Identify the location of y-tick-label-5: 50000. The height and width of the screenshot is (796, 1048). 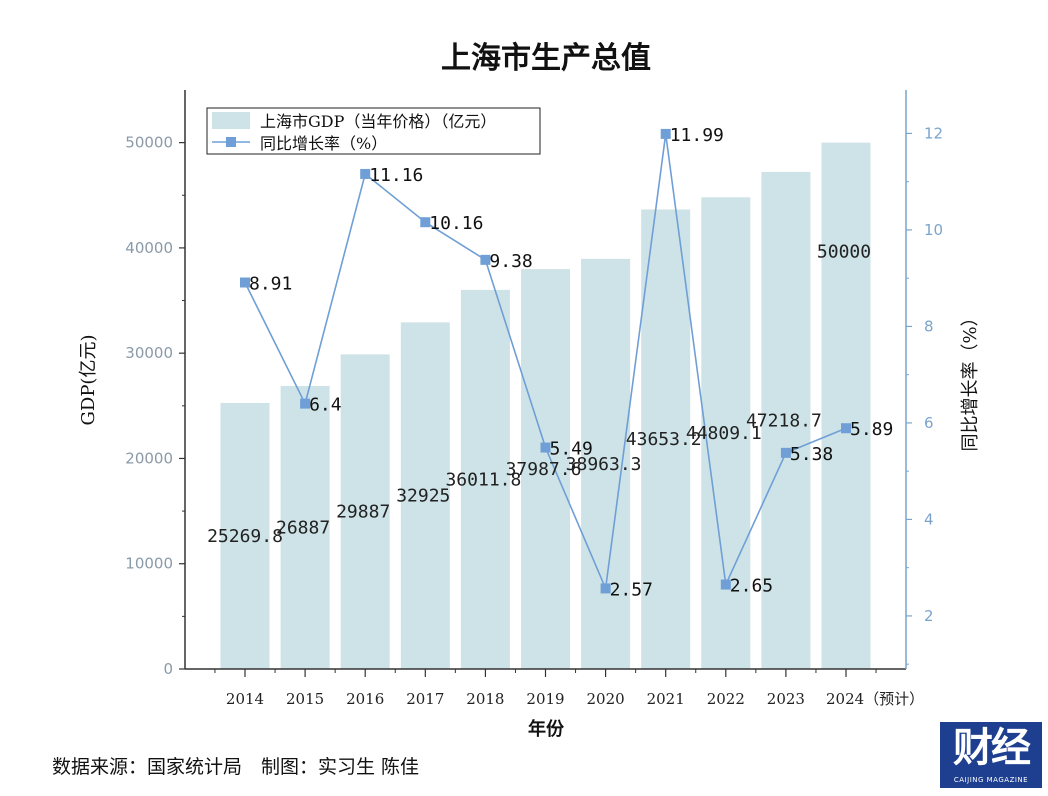
(149, 143).